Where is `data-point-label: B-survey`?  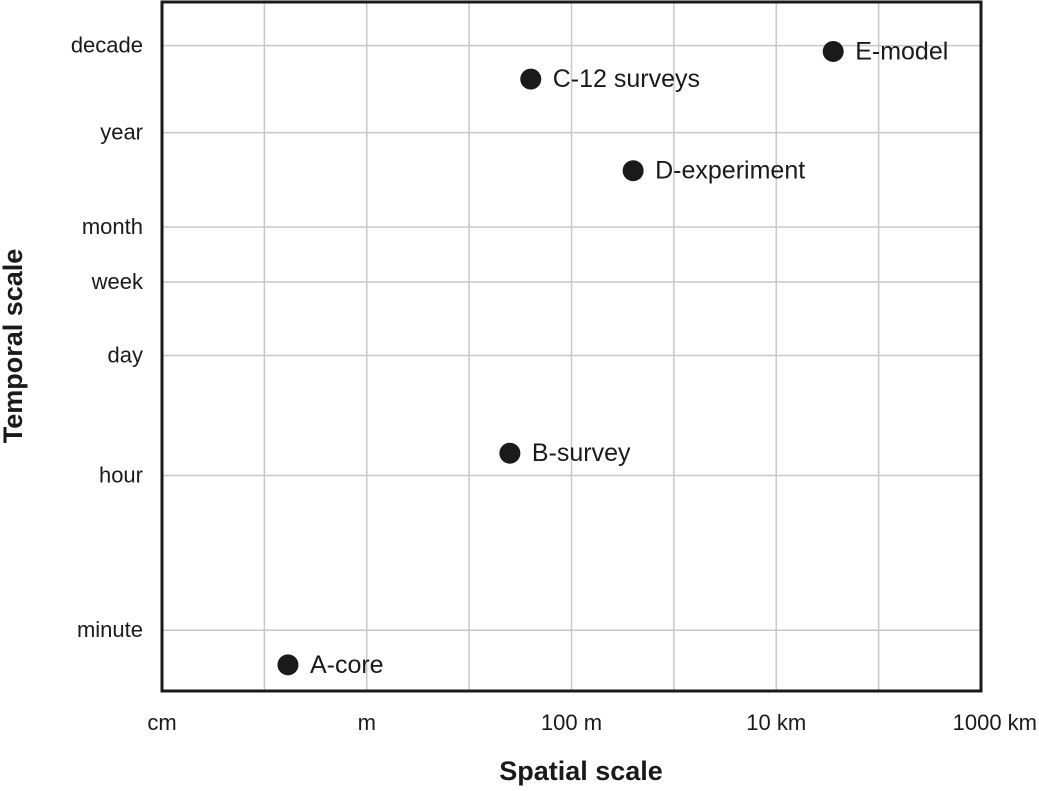
data-point-label: B-survey is located at coordinates (581, 453).